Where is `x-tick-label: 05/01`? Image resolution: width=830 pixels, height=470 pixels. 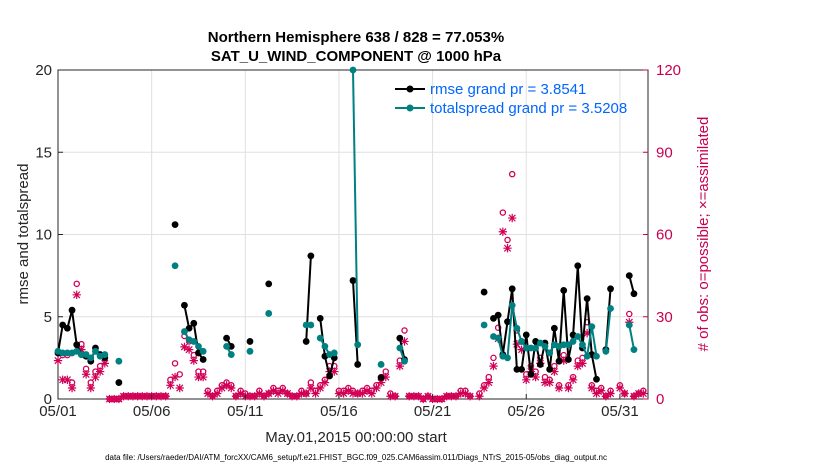 x-tick-label: 05/01 is located at coordinates (58, 411).